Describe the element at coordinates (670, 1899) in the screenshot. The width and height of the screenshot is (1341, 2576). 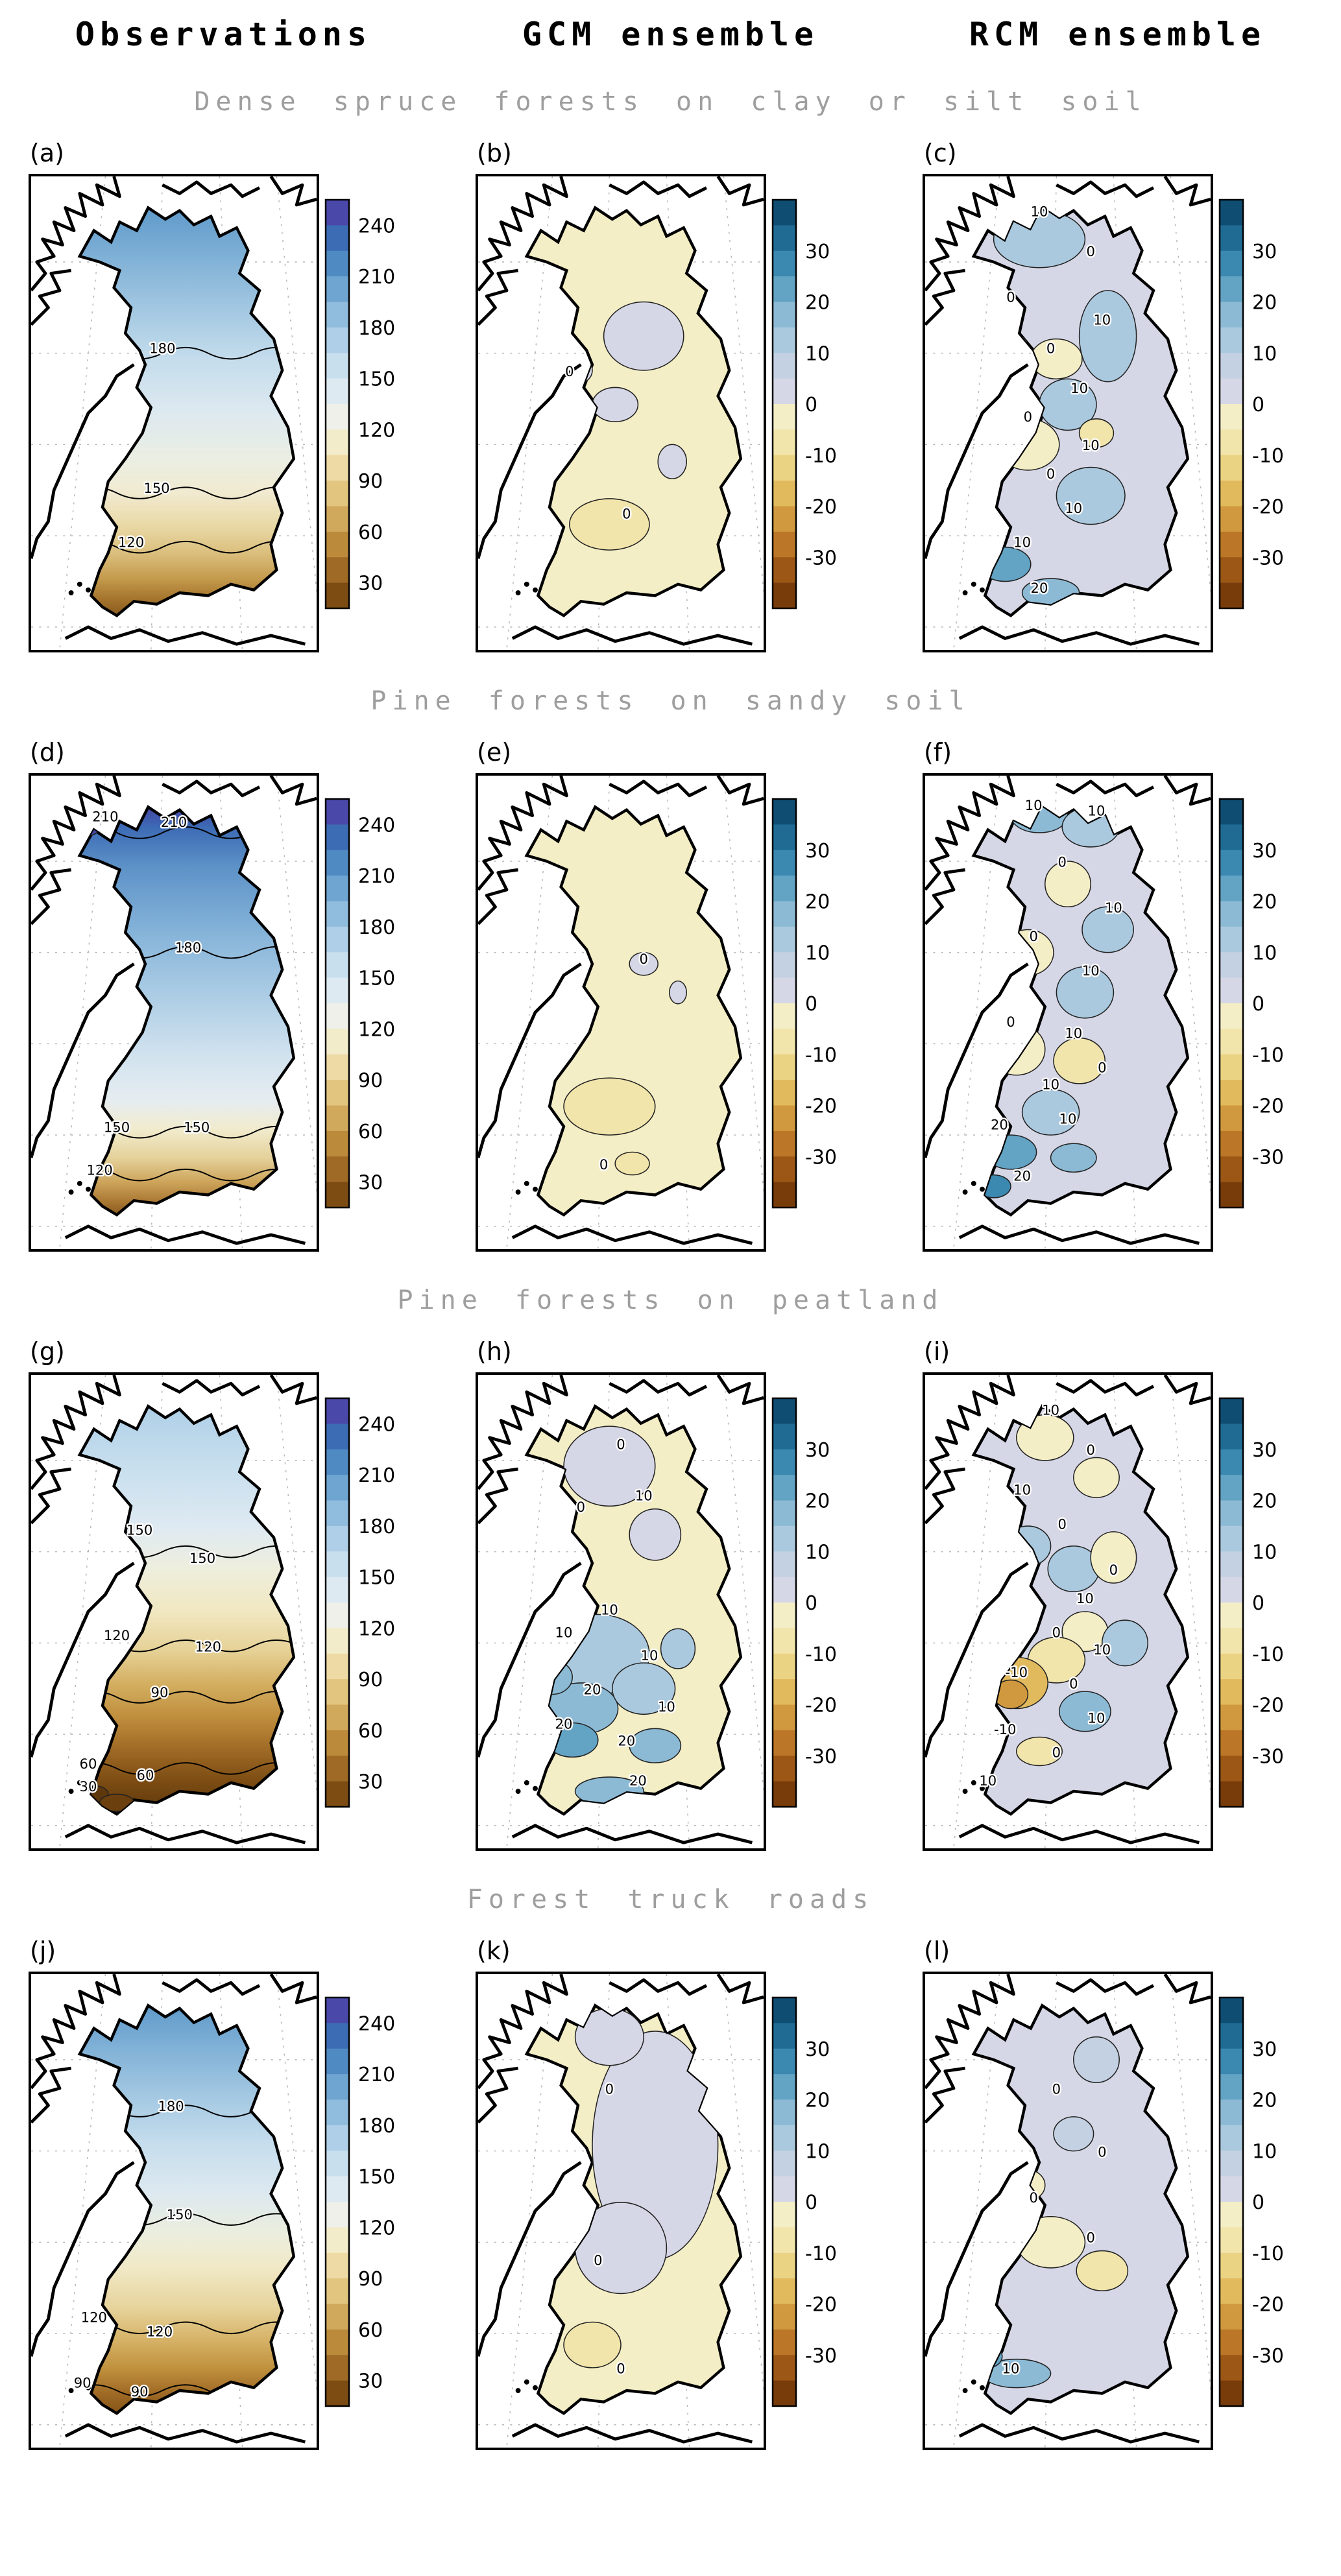
I see `row-title: Forest truck roads` at that location.